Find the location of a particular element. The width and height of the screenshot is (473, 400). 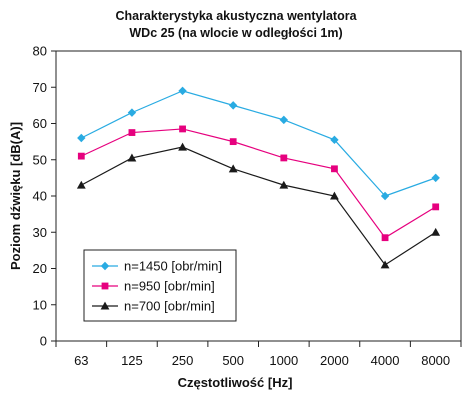

x-tick-label: 63 is located at coordinates (81, 360).